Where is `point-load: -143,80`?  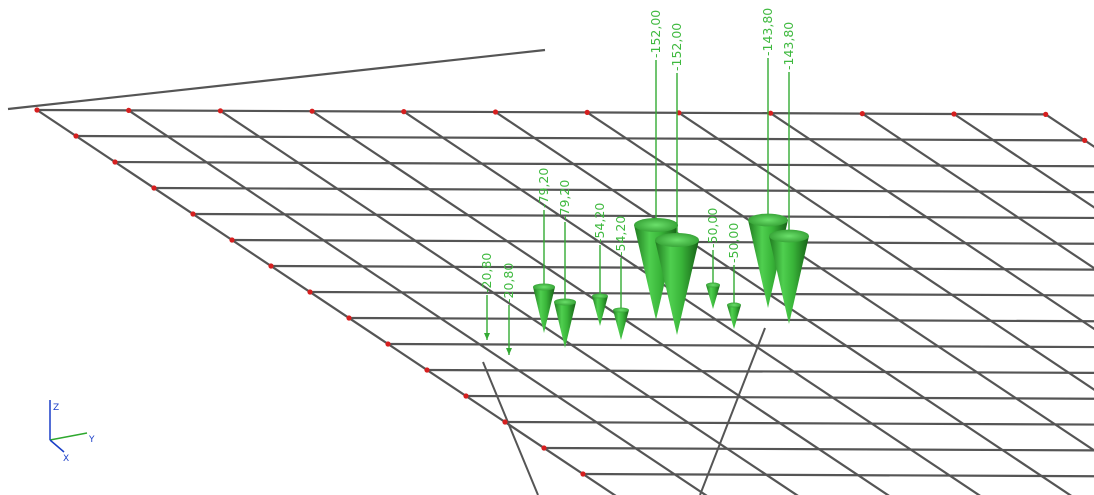 point-load: -143,80 is located at coordinates (789, 173).